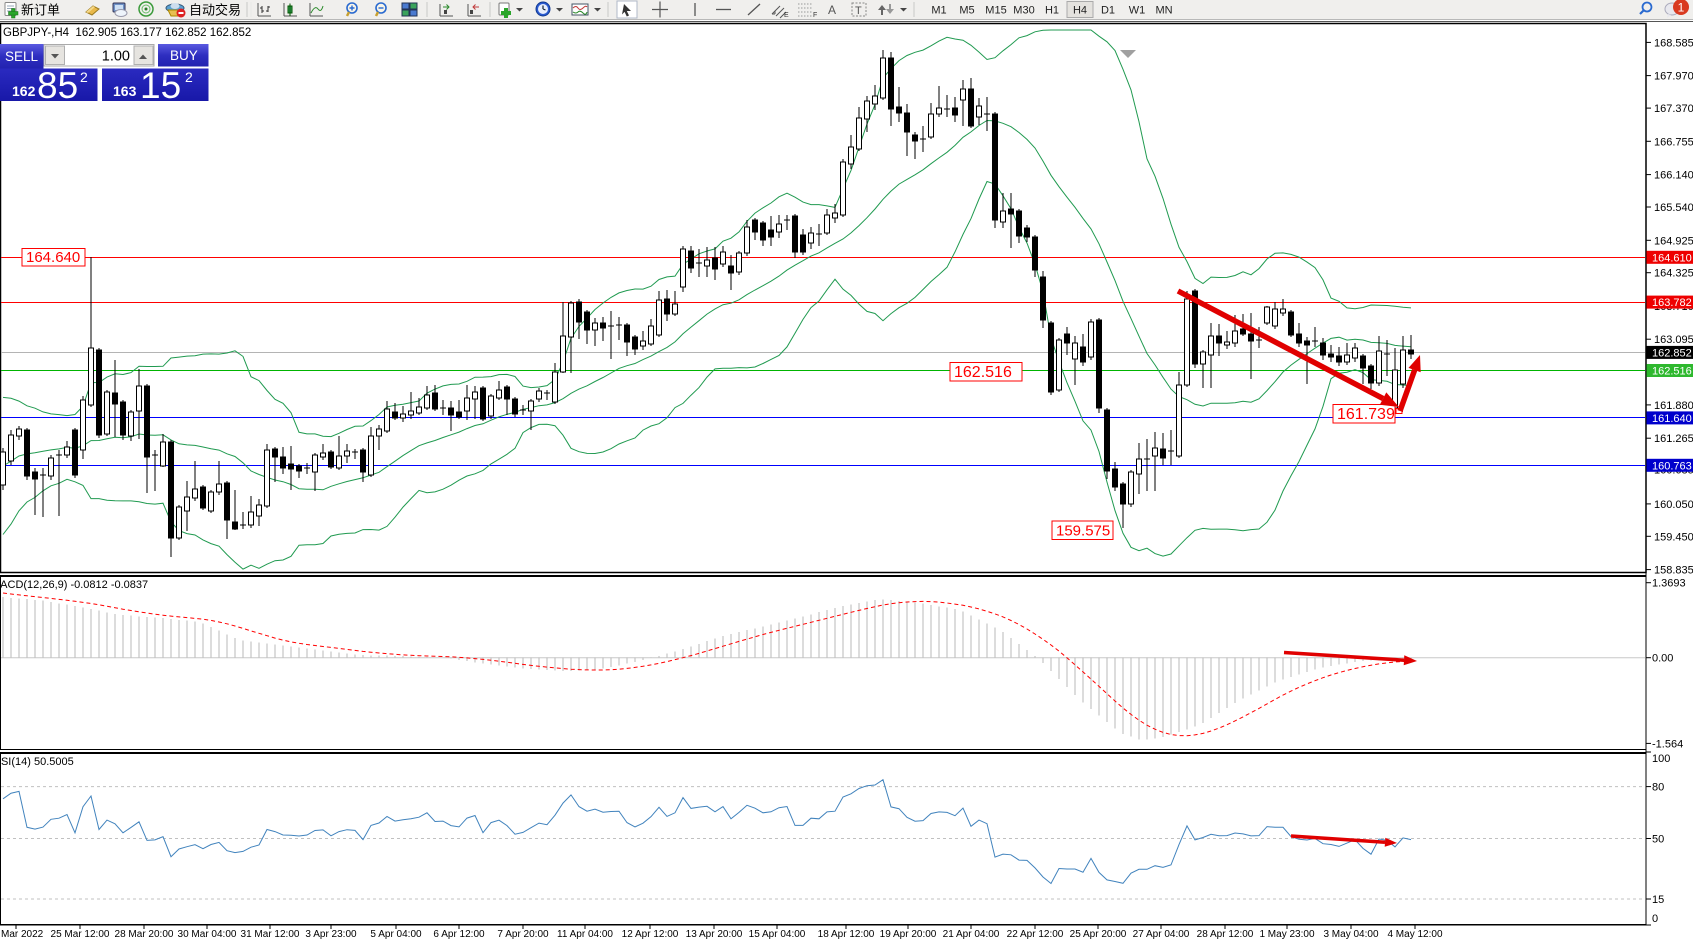  What do you see at coordinates (1161, 934) in the screenshot?
I see `svg-text: 27 Apr 04:00` at bounding box center [1161, 934].